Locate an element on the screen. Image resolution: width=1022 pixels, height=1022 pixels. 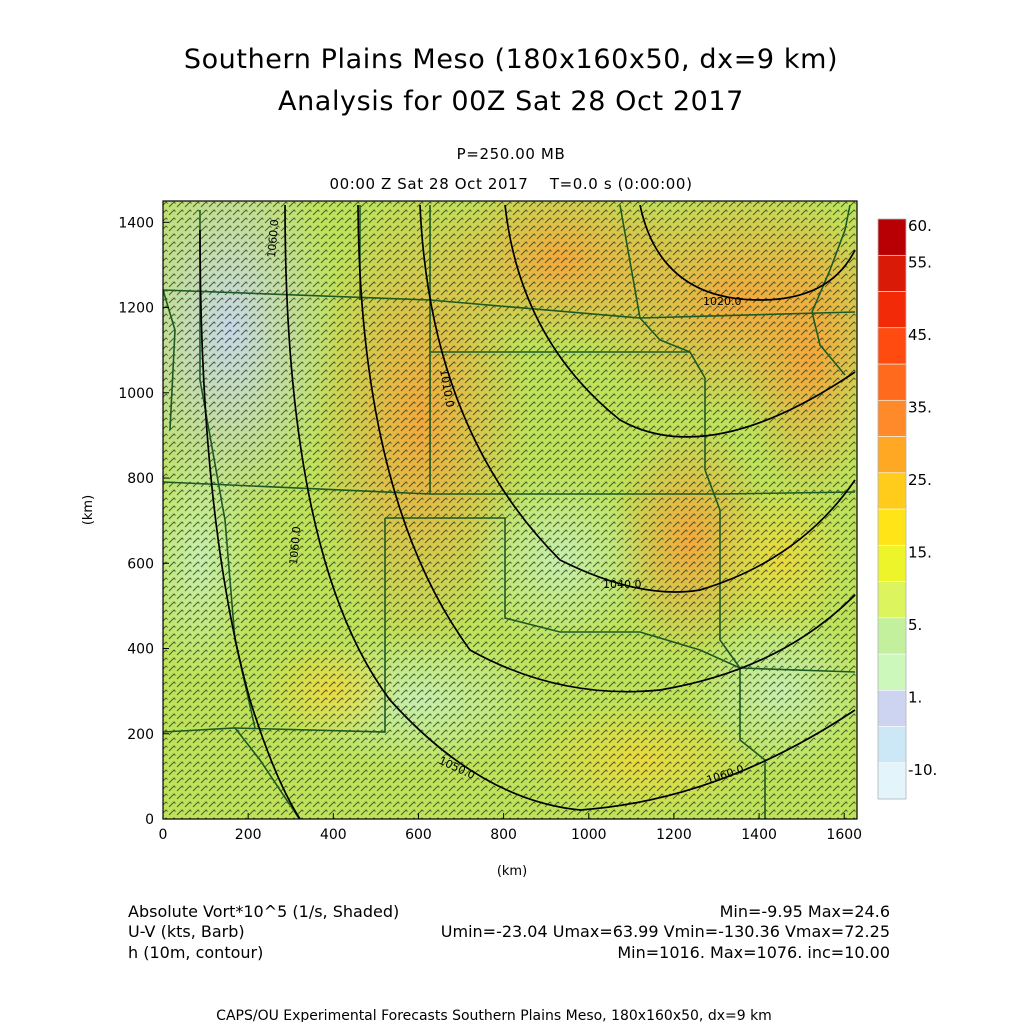
colorbar-label: 55. is located at coordinates (920, 262).